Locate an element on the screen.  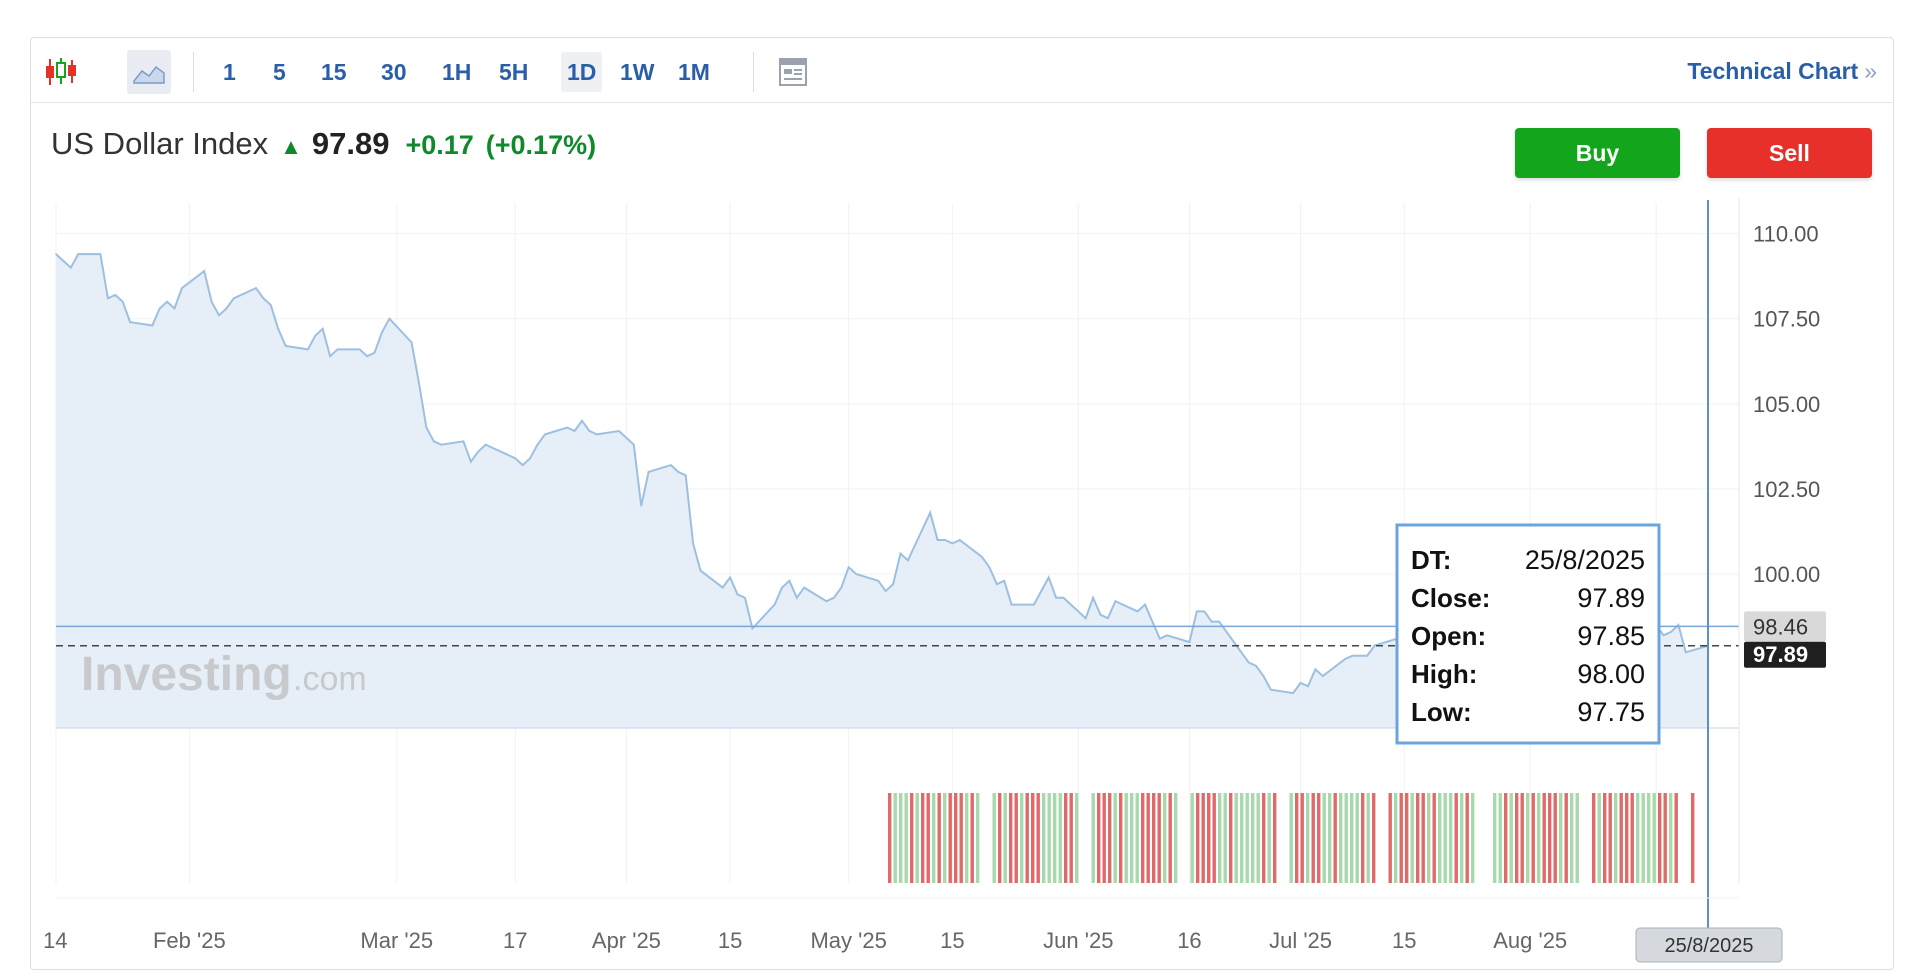
up-arrow-icon: ▲ is located at coordinates (291, 146).